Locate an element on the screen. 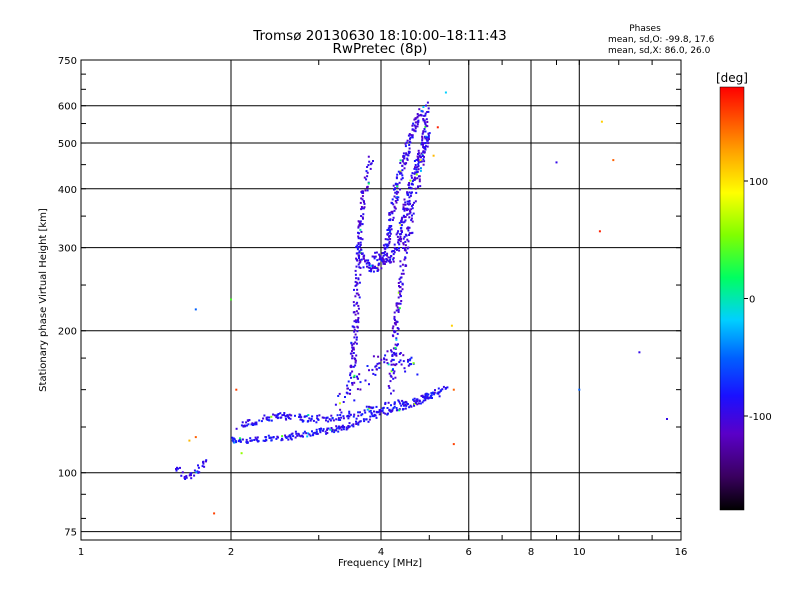 The image size is (800, 600). x-tick-label: 1 is located at coordinates (81, 552).